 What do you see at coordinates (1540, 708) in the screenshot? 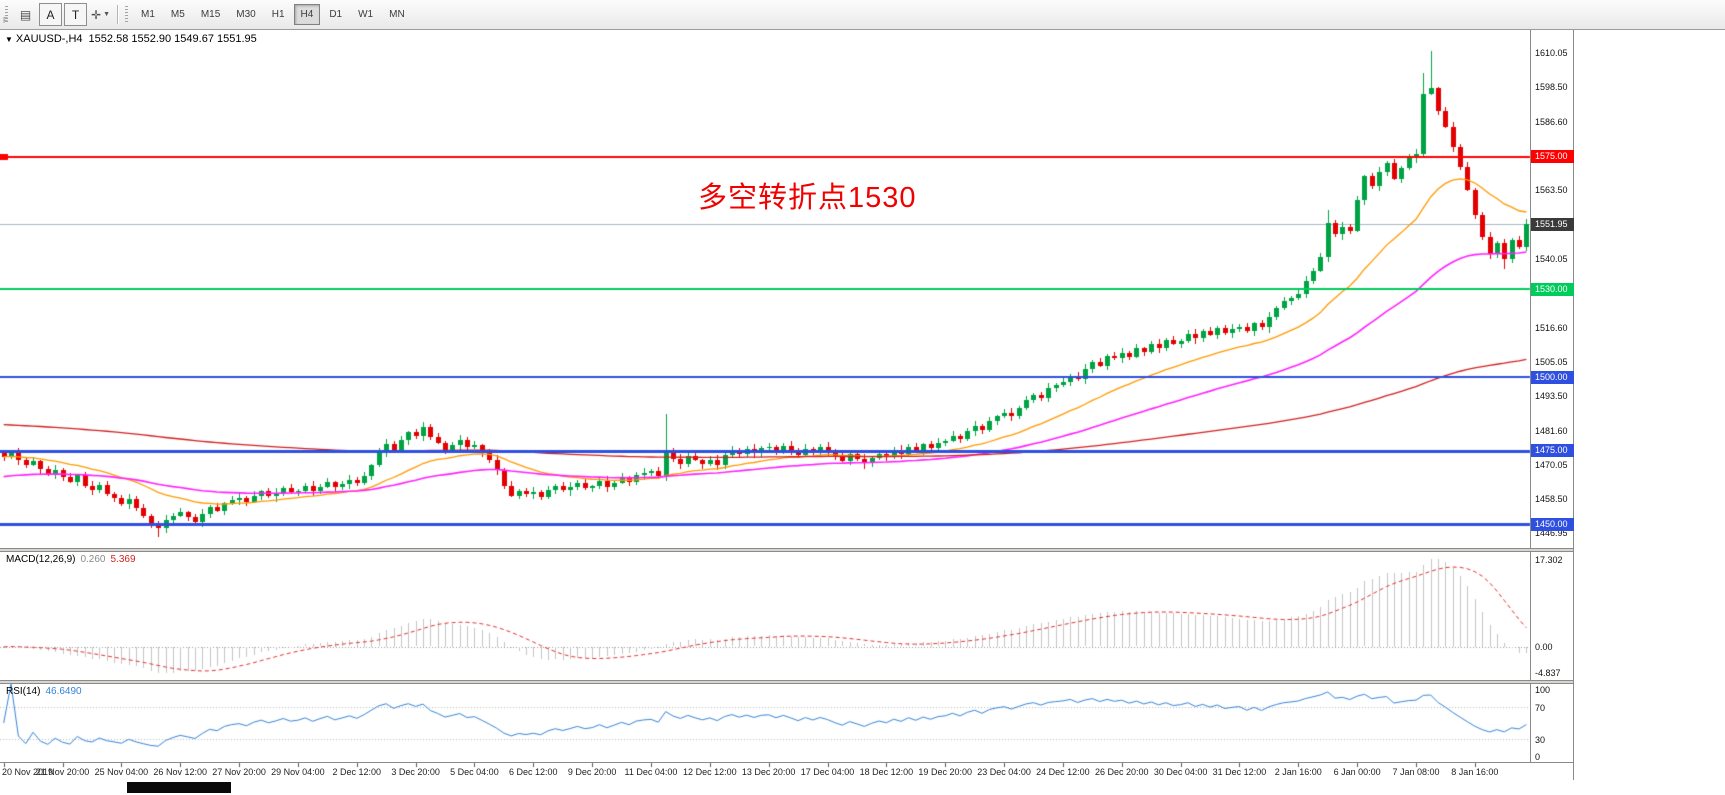
I see `rsi-axis-label-70: 70` at bounding box center [1540, 708].